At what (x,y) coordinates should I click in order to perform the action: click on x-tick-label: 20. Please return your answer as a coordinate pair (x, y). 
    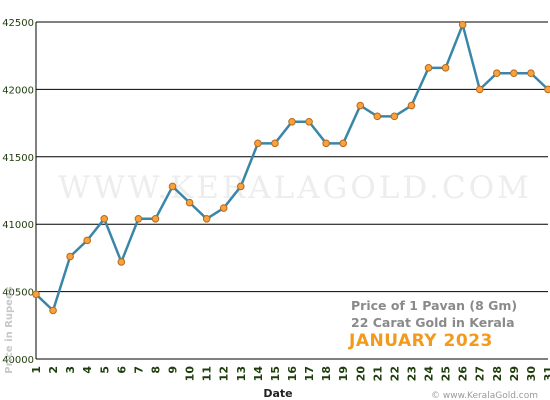
    Looking at the image, I should click on (360, 374).